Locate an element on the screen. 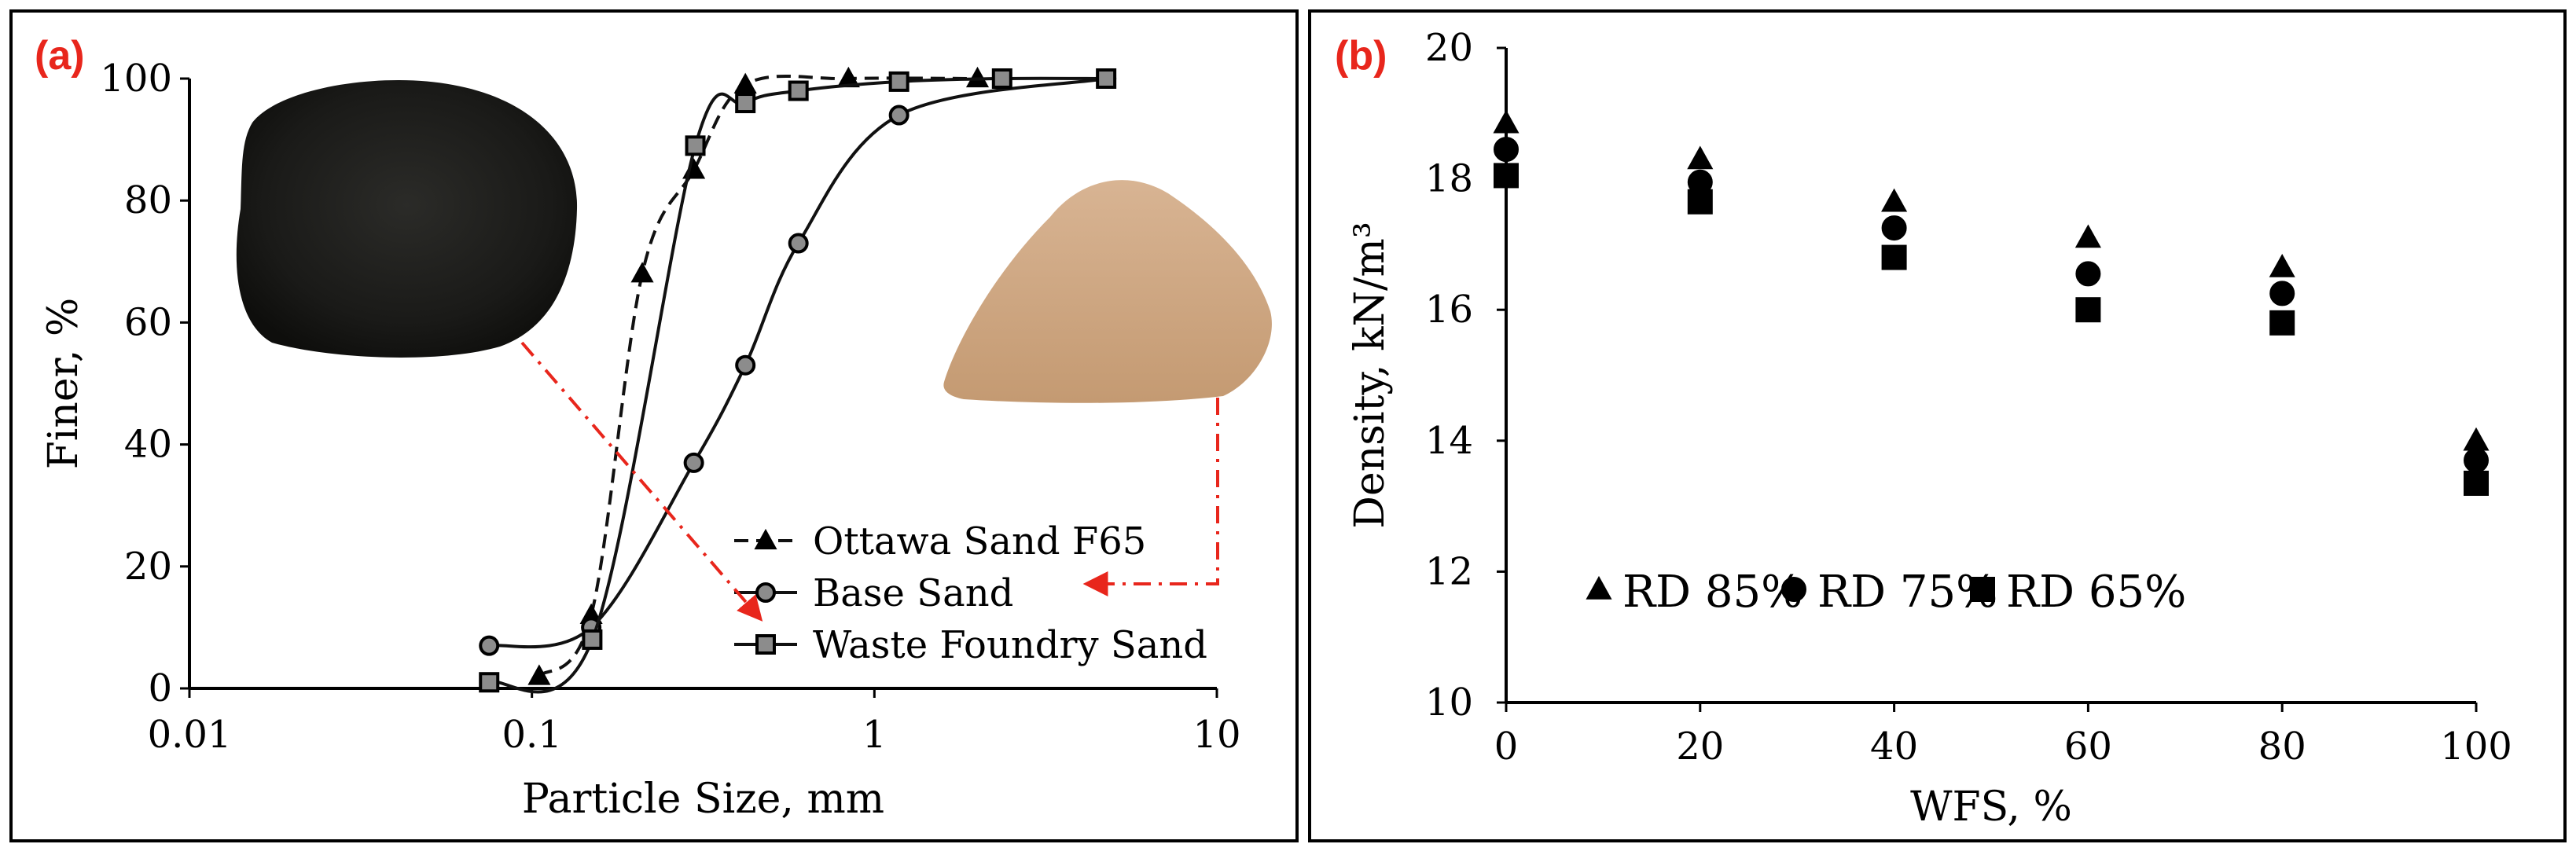 The width and height of the screenshot is (2576, 855). legend-label: RD 75% is located at coordinates (1907, 593).